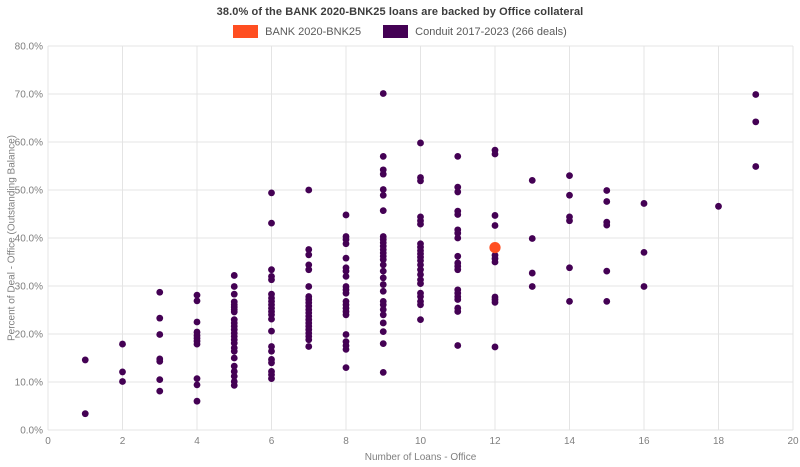  What do you see at coordinates (29, 95) in the screenshot?
I see `y-tick-label: 70.0%` at bounding box center [29, 95].